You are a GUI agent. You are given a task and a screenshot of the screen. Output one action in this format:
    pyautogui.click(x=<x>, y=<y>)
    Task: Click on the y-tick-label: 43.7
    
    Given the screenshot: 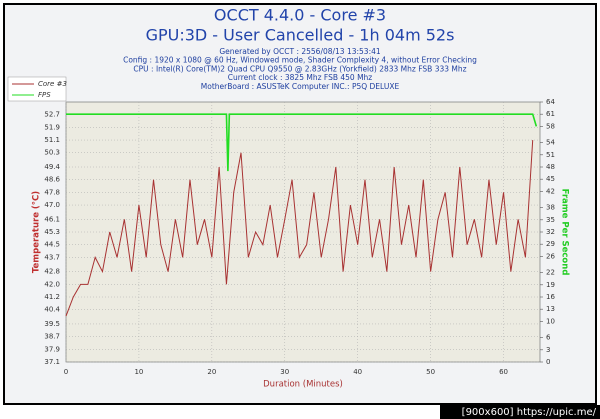 What is the action you would take?
    pyautogui.click(x=52, y=257)
    